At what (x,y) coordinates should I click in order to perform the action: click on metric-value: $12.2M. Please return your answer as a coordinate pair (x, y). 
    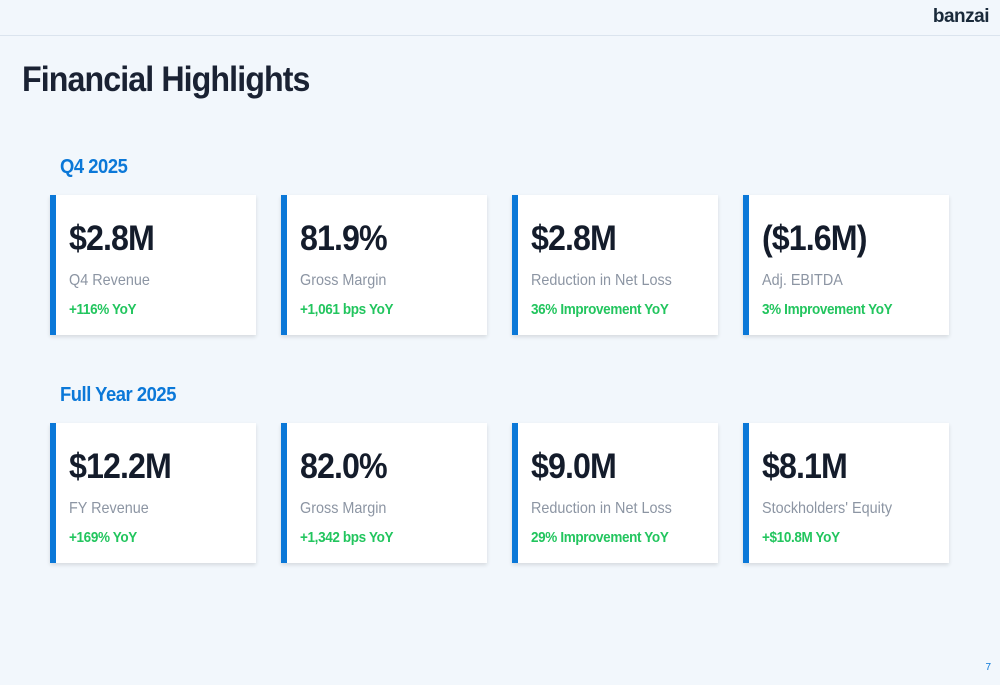
    Looking at the image, I should click on (120, 466).